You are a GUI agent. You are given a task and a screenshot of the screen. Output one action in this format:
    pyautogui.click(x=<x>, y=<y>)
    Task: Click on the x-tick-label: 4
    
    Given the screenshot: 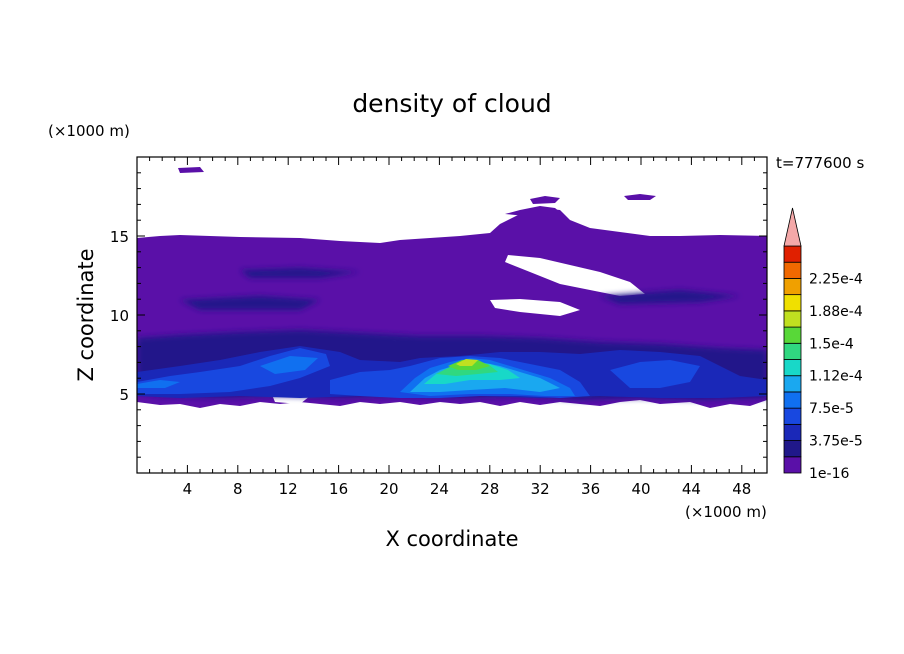 What is the action you would take?
    pyautogui.click(x=188, y=489)
    